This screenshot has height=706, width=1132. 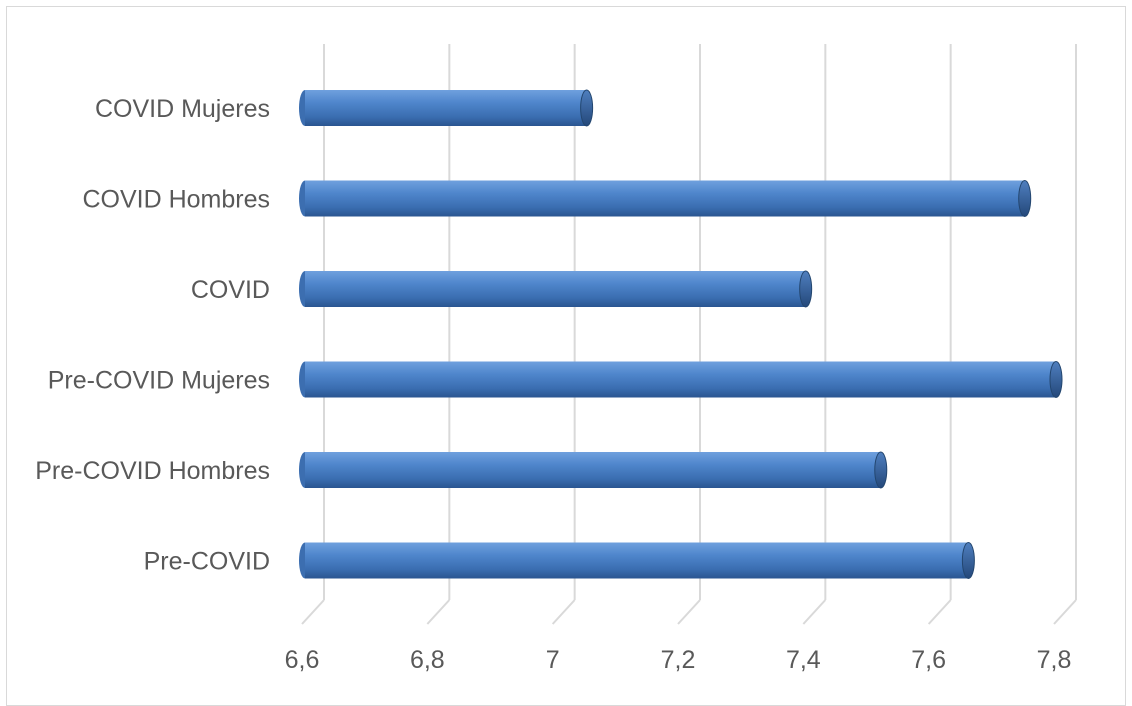 I want to click on category-label: Pre-COVID Mujeres, so click(x=159, y=381).